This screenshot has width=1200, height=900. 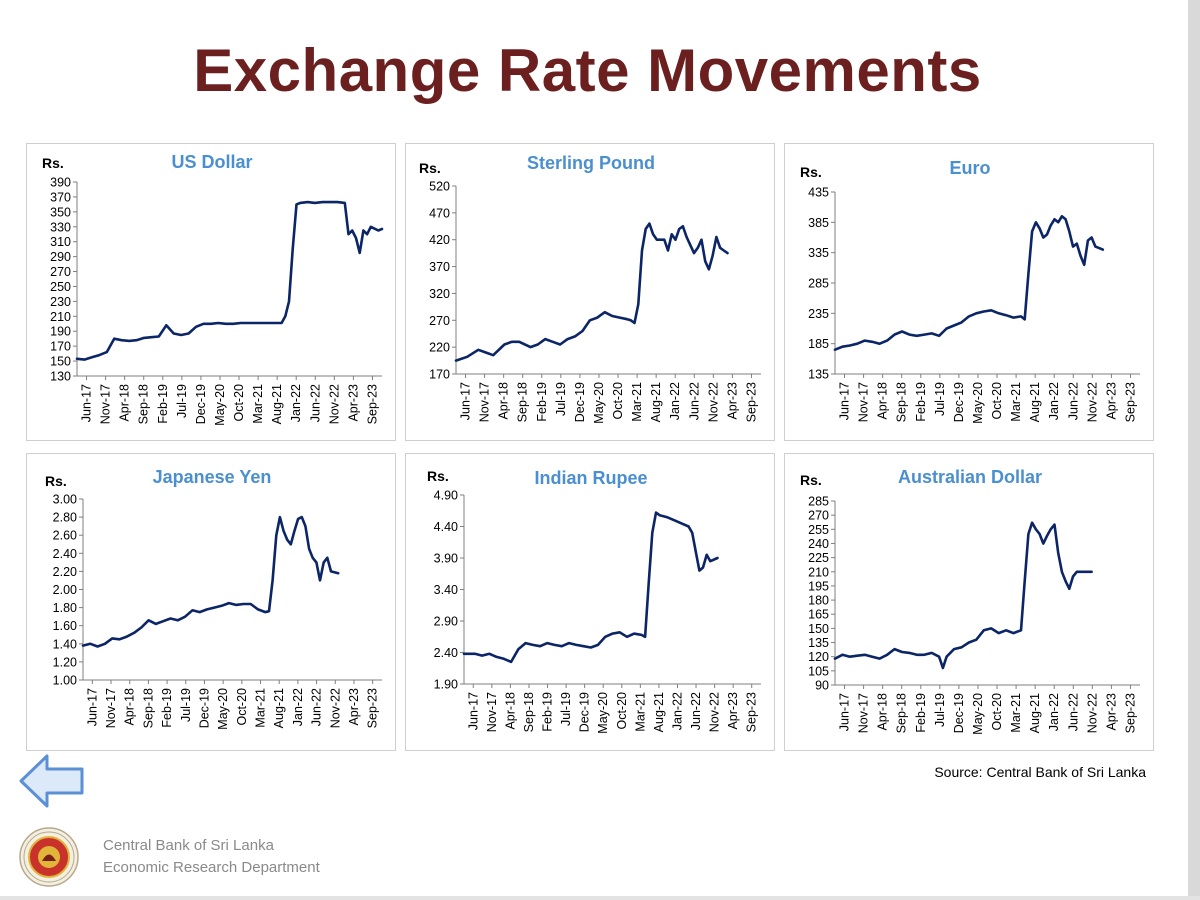 What do you see at coordinates (65, 590) in the screenshot?
I see `y-tick-label: 2.00` at bounding box center [65, 590].